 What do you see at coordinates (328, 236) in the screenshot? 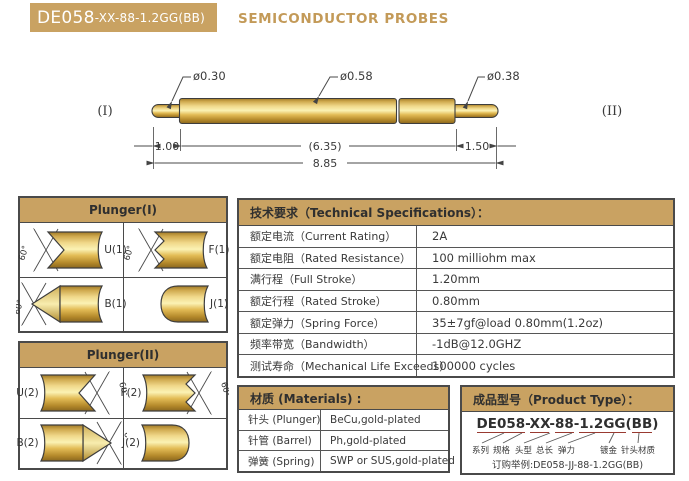
I see `spec-label: 额定电流（Current Rating）` at bounding box center [328, 236].